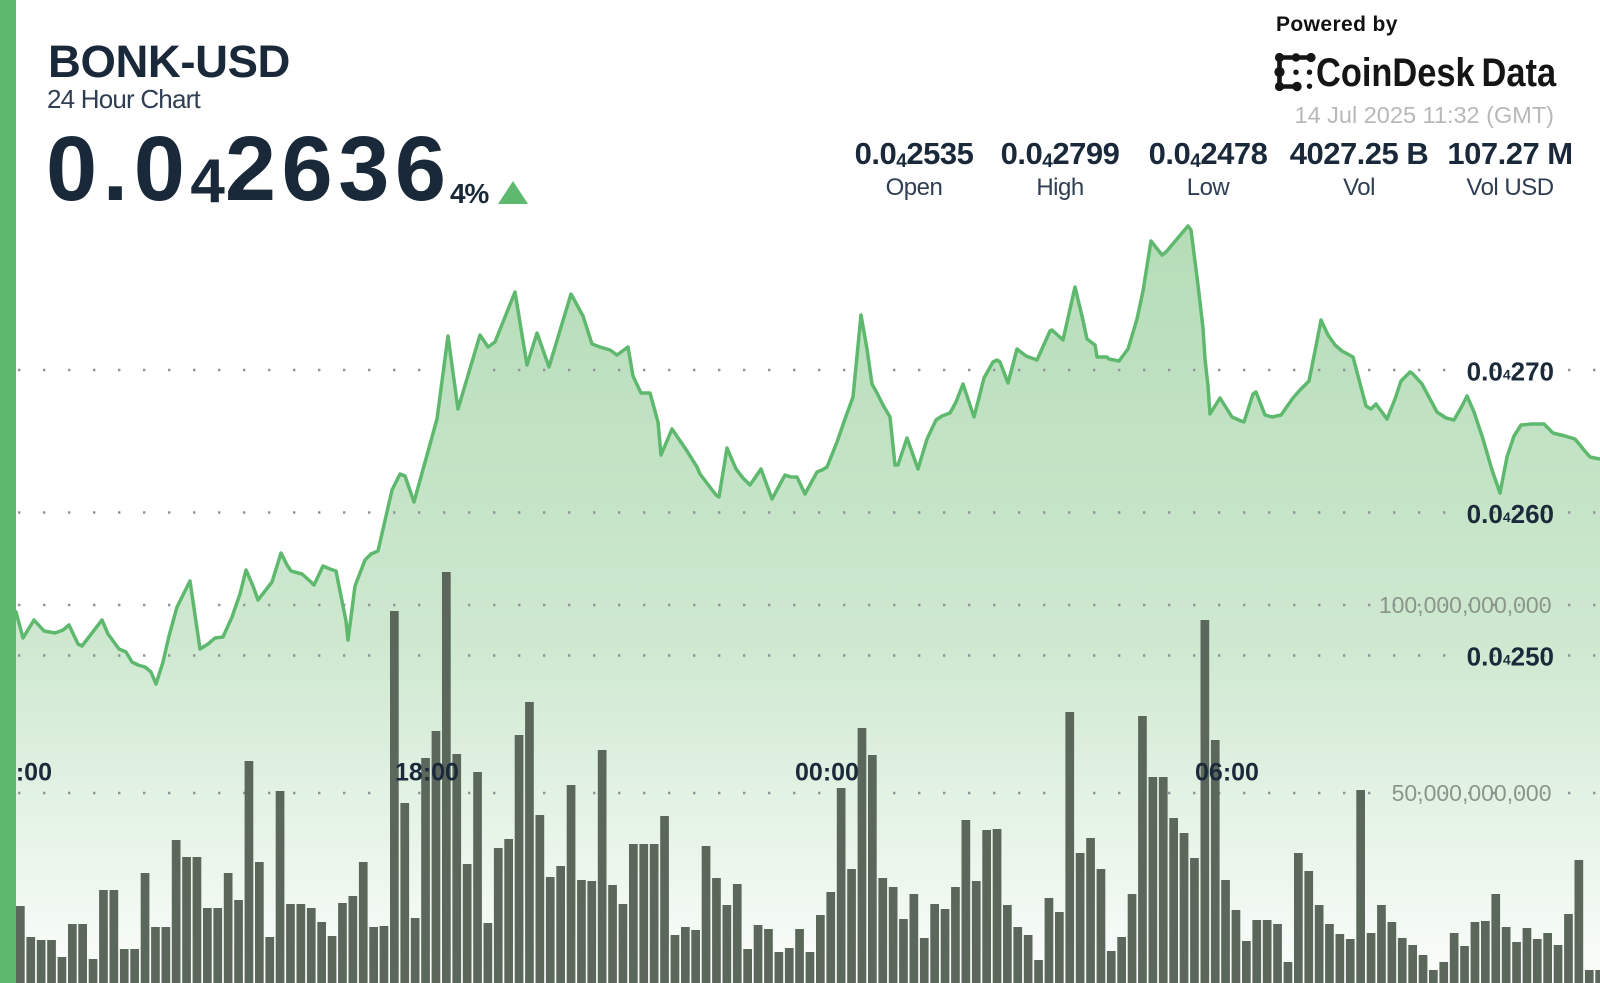  What do you see at coordinates (1510, 371) in the screenshot?
I see `svg-text: 0.04270` at bounding box center [1510, 371].